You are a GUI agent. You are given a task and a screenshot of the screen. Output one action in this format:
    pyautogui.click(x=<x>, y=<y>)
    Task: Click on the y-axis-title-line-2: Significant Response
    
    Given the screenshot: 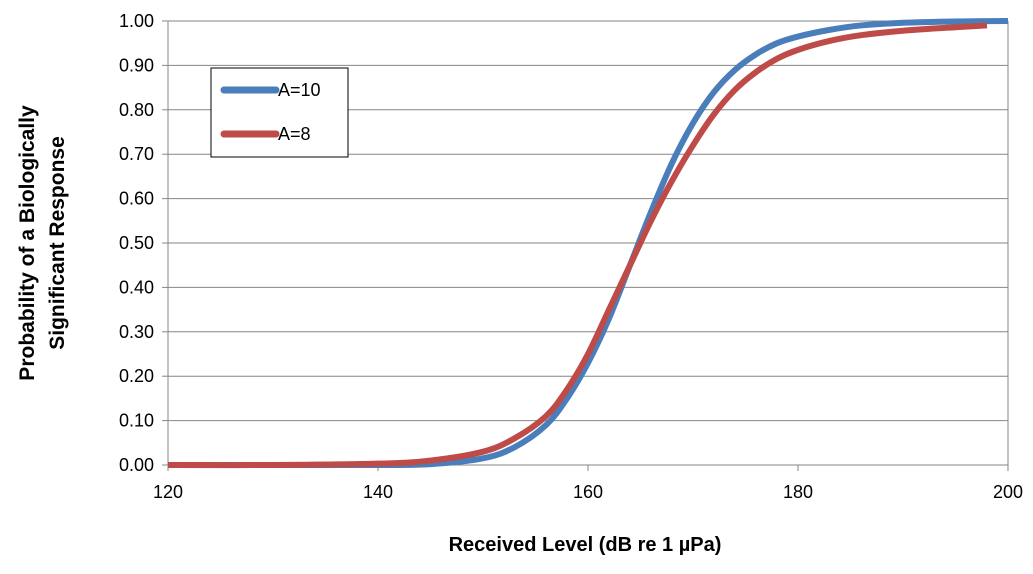 What is the action you would take?
    pyautogui.click(x=57, y=243)
    